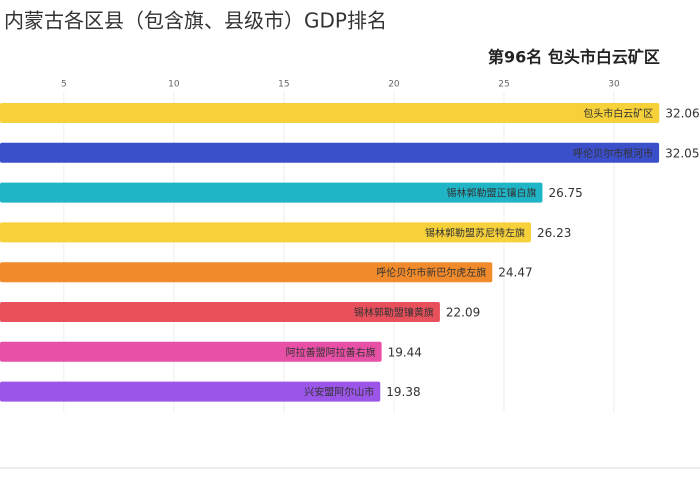 This screenshot has height=490, width=700. I want to click on value-label: 32.05, so click(682, 153).